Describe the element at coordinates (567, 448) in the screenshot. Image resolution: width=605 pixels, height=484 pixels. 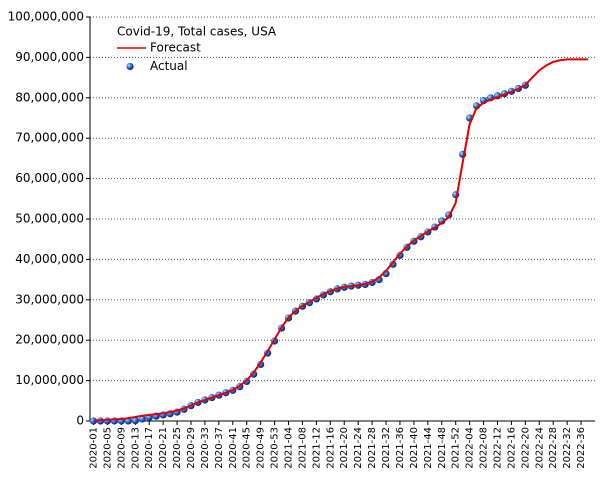
I see `x-tick-label: 2022-32` at that location.